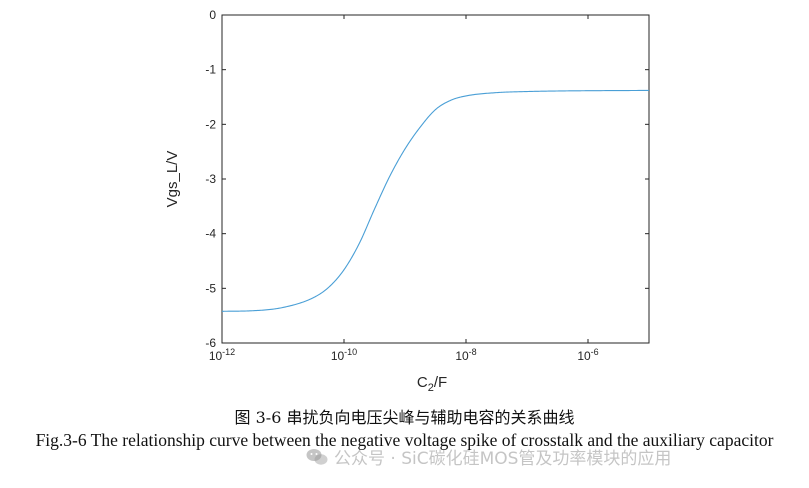  Describe the element at coordinates (404, 417) in the screenshot. I see `figure-caption-chinese: 图 3-6 串扰负向电压尖峰与辅助电容的关系曲线` at that location.